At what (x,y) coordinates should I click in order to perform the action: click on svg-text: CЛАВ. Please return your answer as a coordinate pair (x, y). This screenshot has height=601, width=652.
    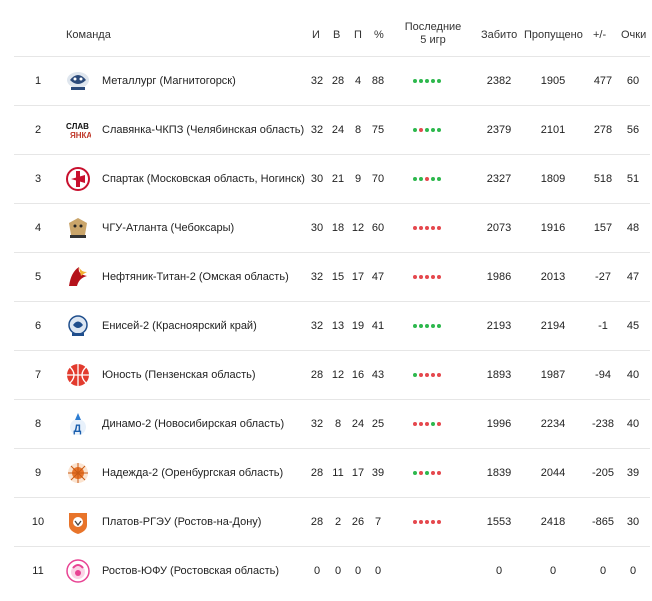
    Looking at the image, I should click on (77, 126).